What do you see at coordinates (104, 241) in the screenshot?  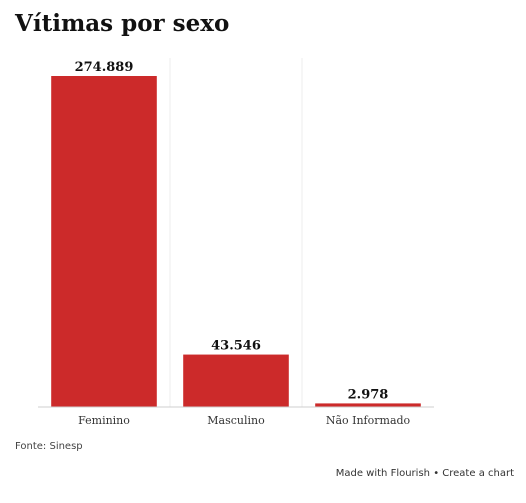 I see `bar-feminino` at bounding box center [104, 241].